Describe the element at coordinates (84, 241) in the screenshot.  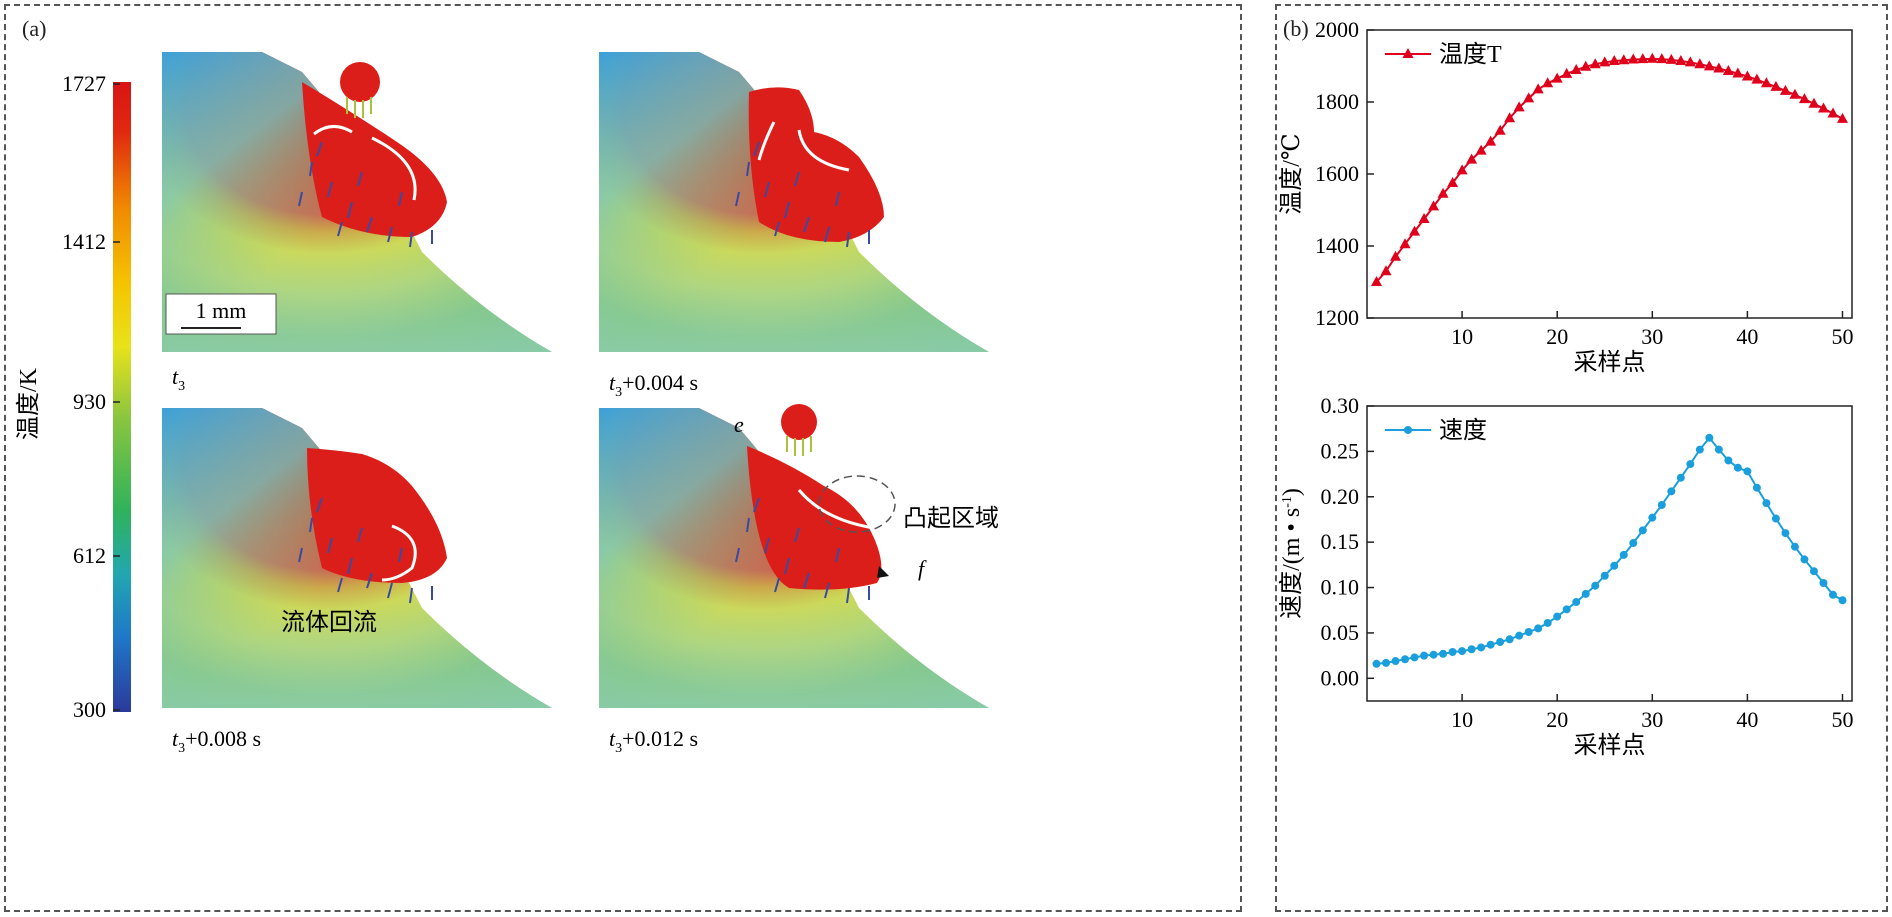
I see `colorbar-tick-label: 1412` at that location.